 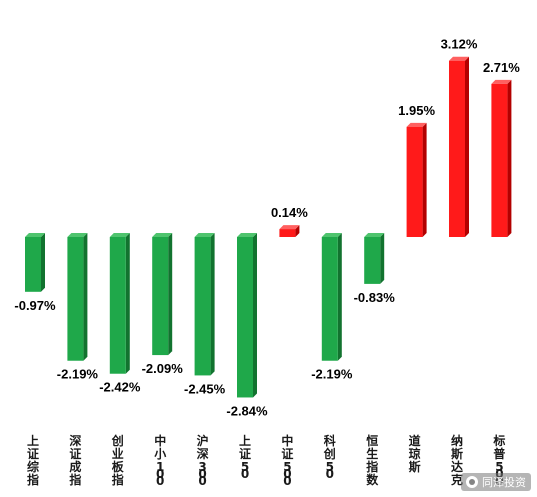 I want to click on category-label: 纳斯达克, so click(x=457, y=460).